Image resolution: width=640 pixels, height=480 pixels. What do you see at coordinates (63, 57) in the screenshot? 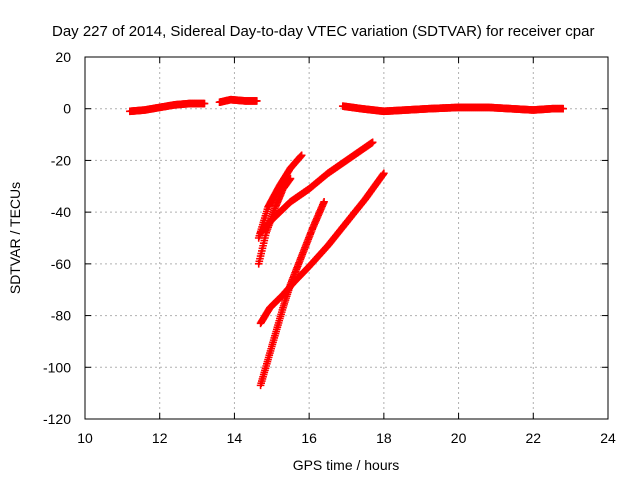
I see `y-tick-label: 20` at bounding box center [63, 57].